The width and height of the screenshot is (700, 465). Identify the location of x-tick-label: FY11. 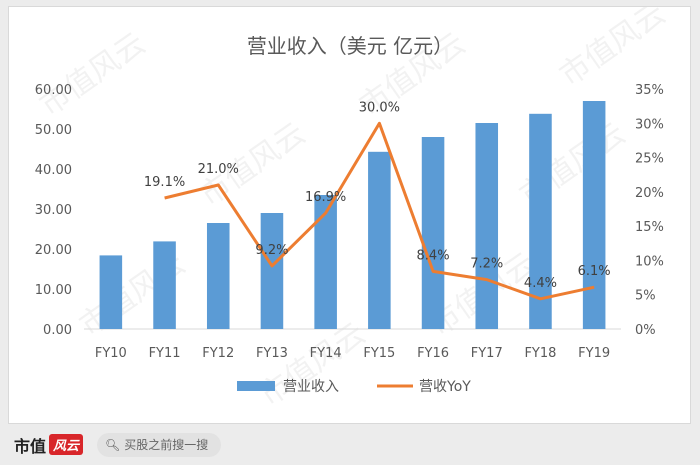
(165, 353).